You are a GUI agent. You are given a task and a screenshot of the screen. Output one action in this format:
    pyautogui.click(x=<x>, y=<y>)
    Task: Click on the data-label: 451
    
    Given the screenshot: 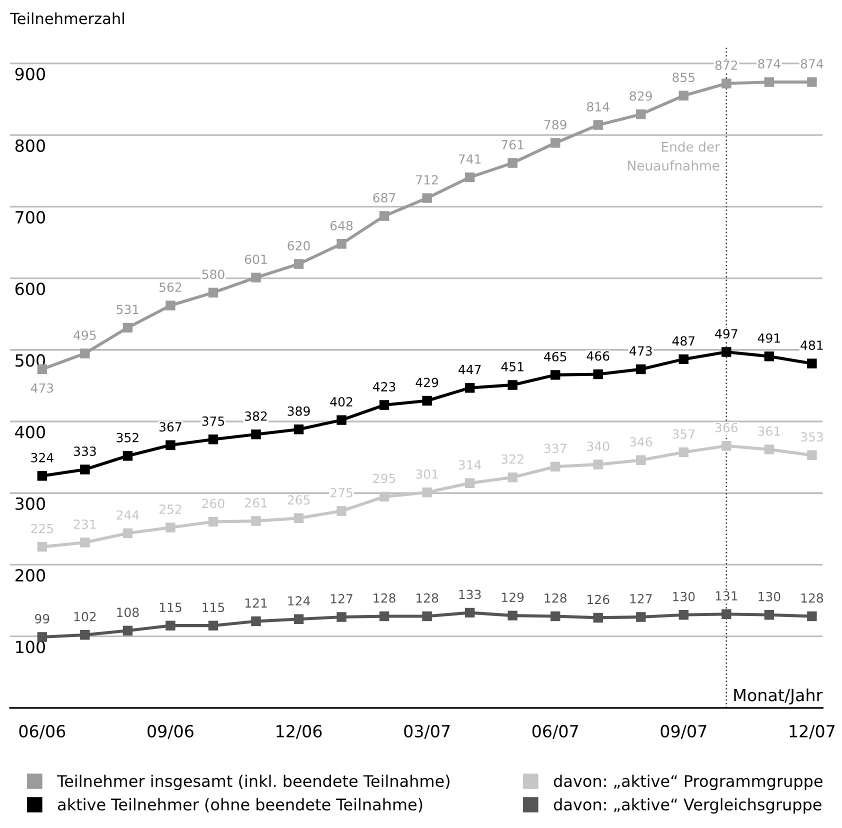 What is the action you would take?
    pyautogui.click(x=512, y=367)
    